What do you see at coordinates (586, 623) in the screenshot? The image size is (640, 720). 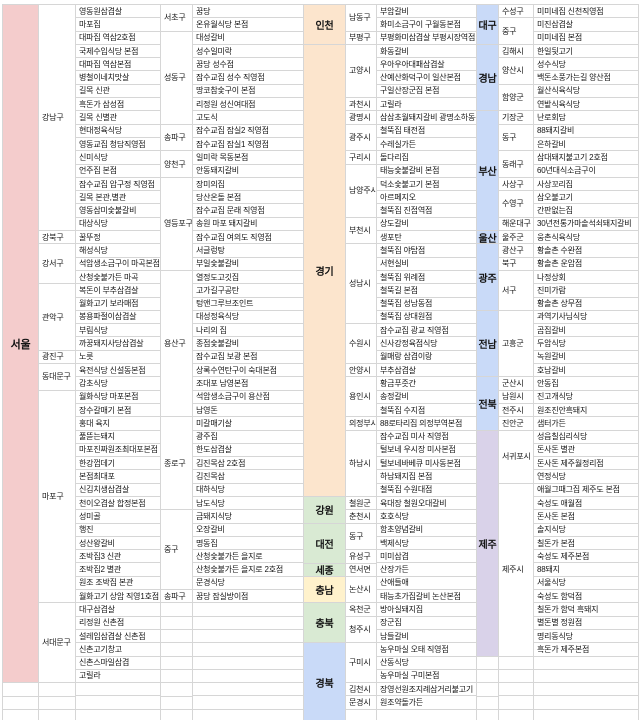 I see `restaurant-cell: 별돈별 정원점` at bounding box center [586, 623].